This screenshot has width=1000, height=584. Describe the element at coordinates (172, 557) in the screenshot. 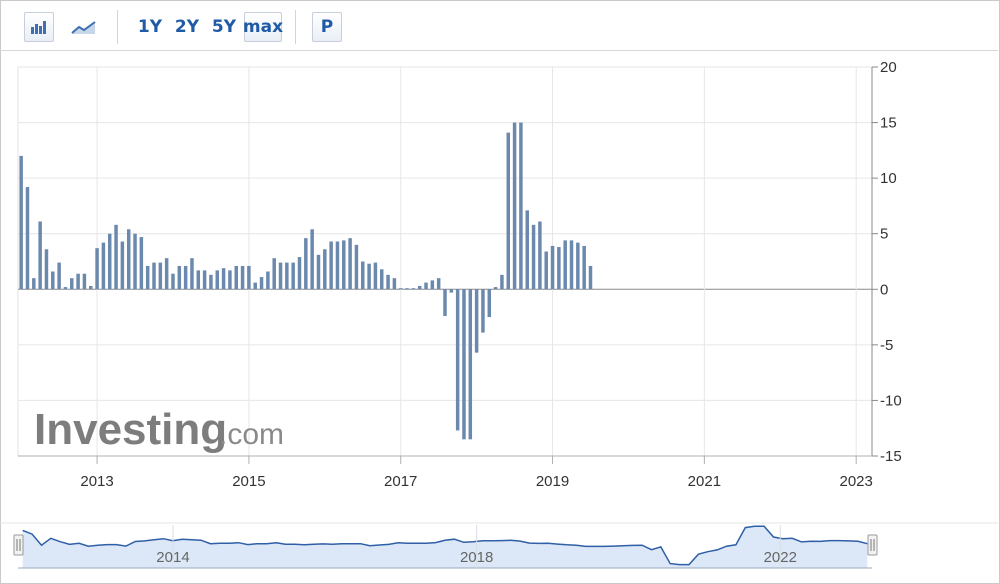

I see `navigator-year-label: 2014` at that location.